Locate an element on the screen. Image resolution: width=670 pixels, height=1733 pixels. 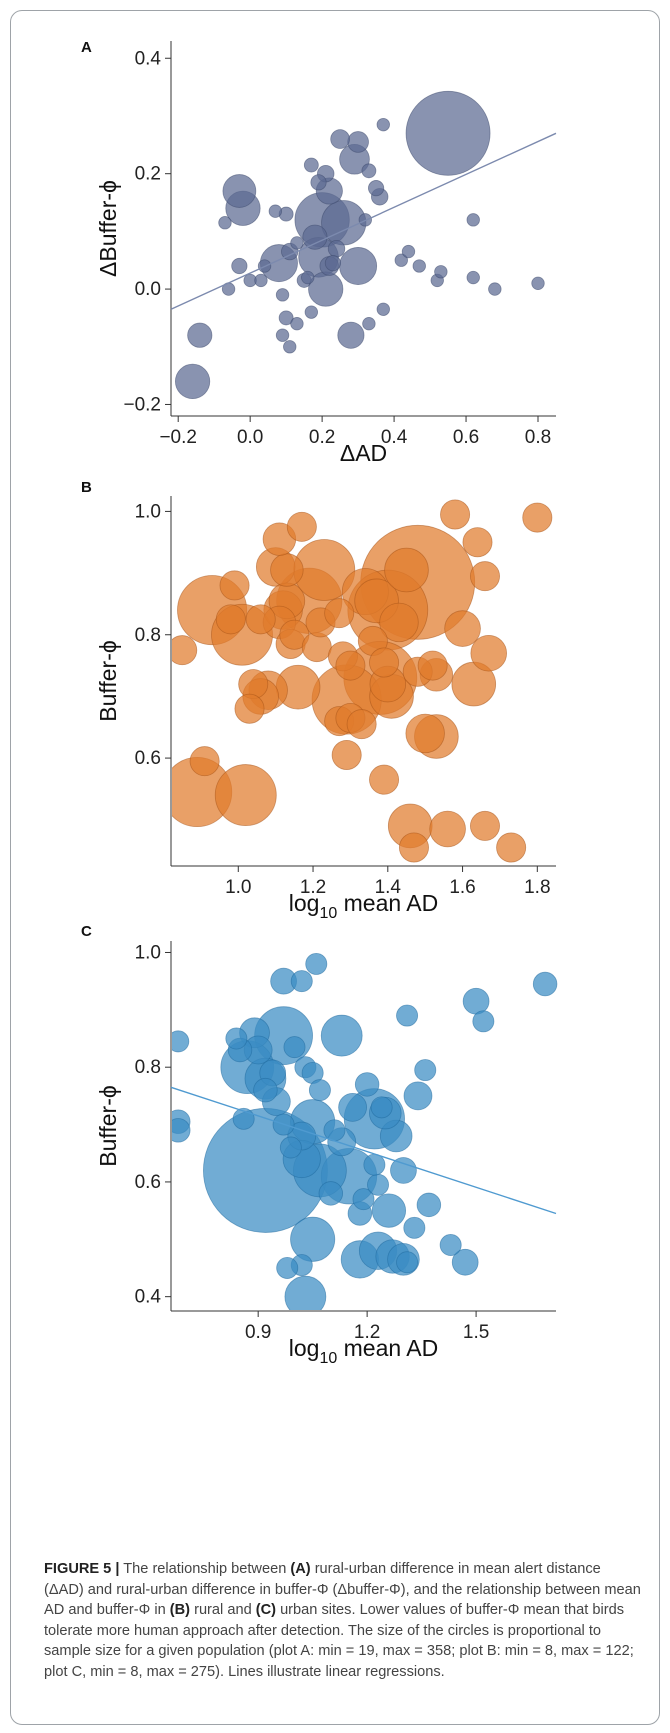
x-axis-title: ΔAD is located at coordinates (363, 453).